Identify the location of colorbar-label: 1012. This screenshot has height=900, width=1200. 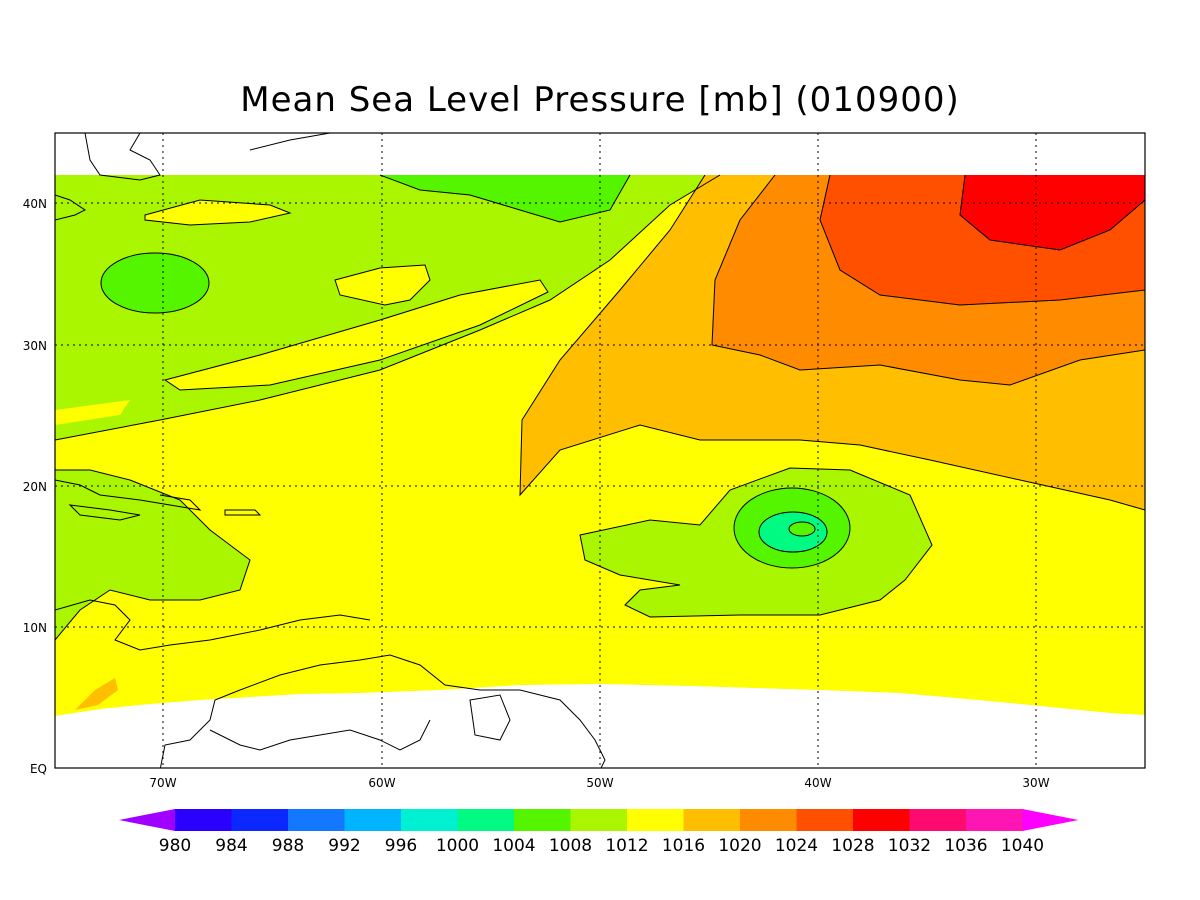
(626, 846).